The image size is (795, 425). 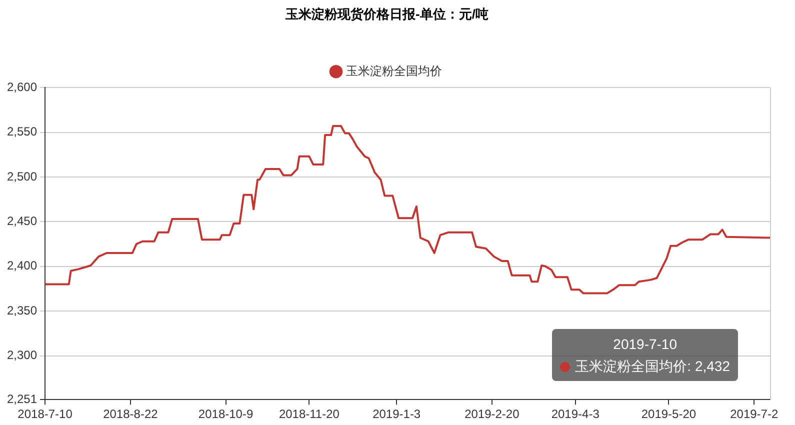 What do you see at coordinates (396, 414) in the screenshot?
I see `x-tick-label: 2019-1-3` at bounding box center [396, 414].